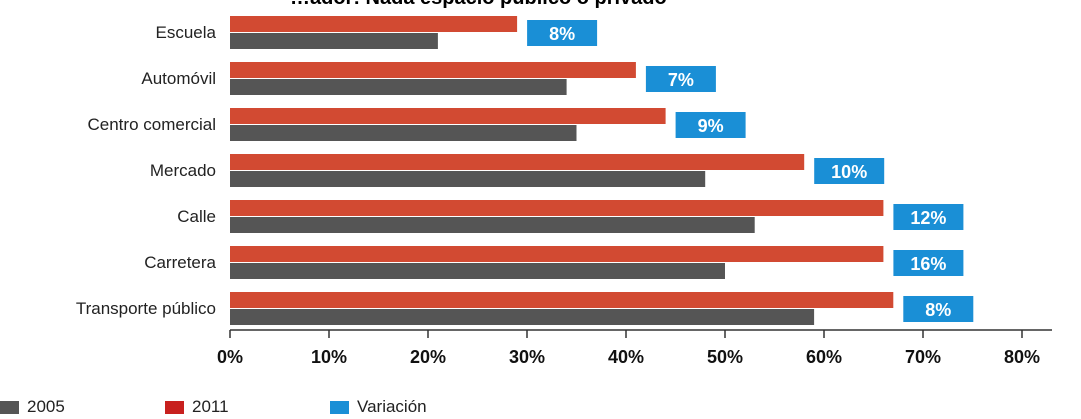 Image resolution: width=1081 pixels, height=419 pixels. Describe the element at coordinates (428, 357) in the screenshot. I see `x-tick-label: 20%` at that location.